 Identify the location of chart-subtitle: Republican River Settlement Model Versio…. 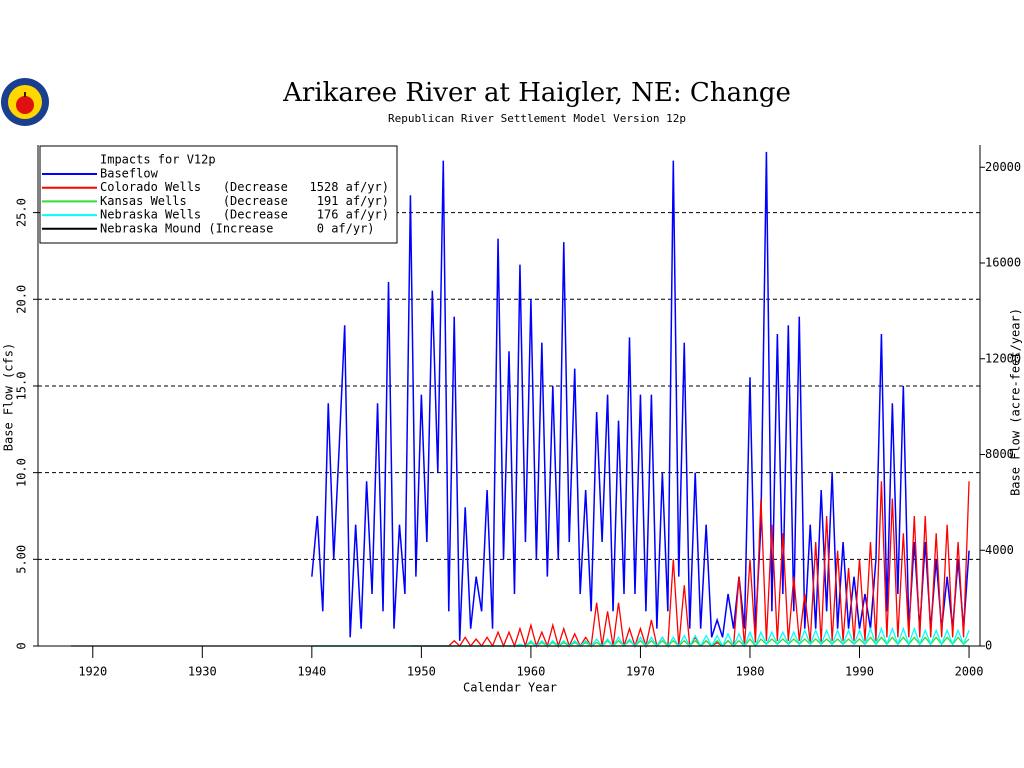
(537, 118).